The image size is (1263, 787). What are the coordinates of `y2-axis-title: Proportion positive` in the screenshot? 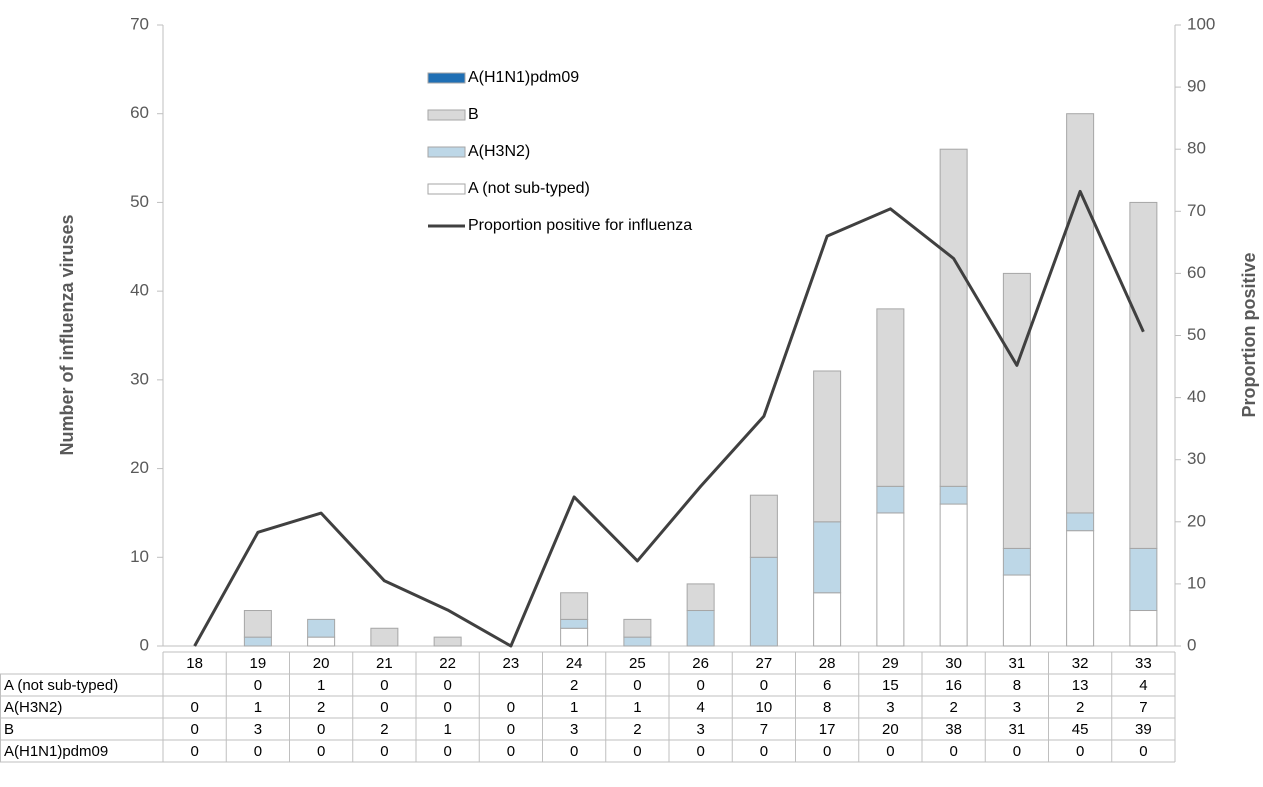 It's located at (1249, 334).